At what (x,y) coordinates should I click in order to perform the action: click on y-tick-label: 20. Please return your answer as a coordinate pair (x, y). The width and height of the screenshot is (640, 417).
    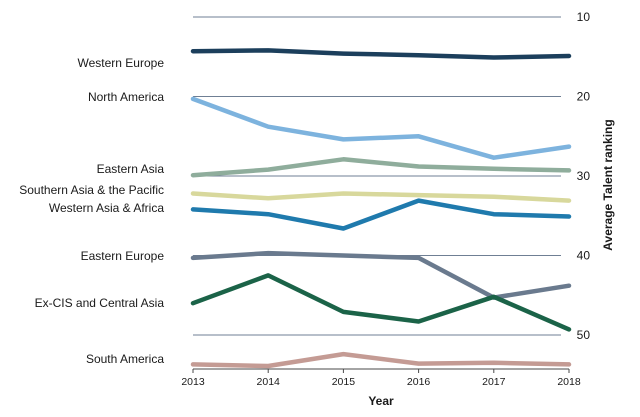
    Looking at the image, I should click on (584, 97).